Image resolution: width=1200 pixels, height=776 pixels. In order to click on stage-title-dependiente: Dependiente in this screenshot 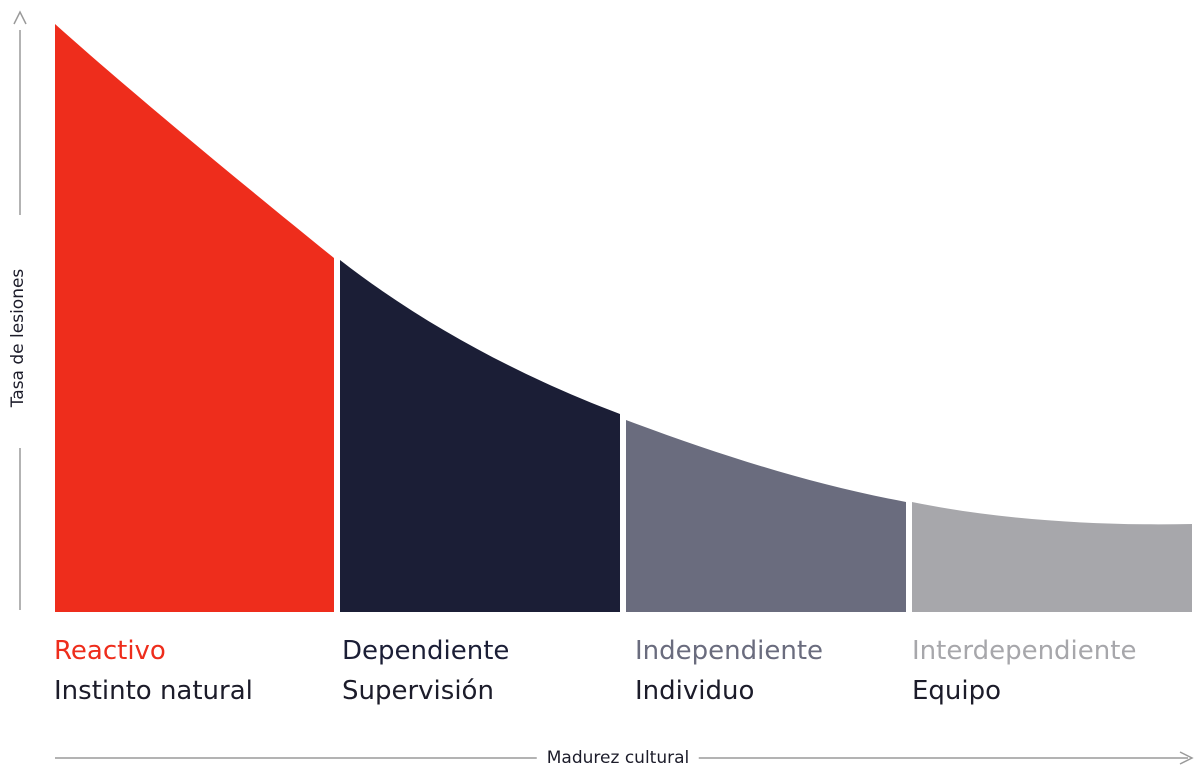, I will do `click(426, 651)`.